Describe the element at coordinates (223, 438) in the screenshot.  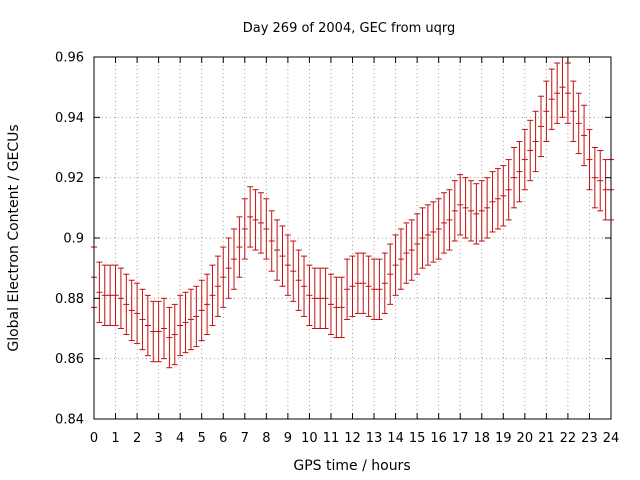
I see `x-tick-label: 6` at that location.